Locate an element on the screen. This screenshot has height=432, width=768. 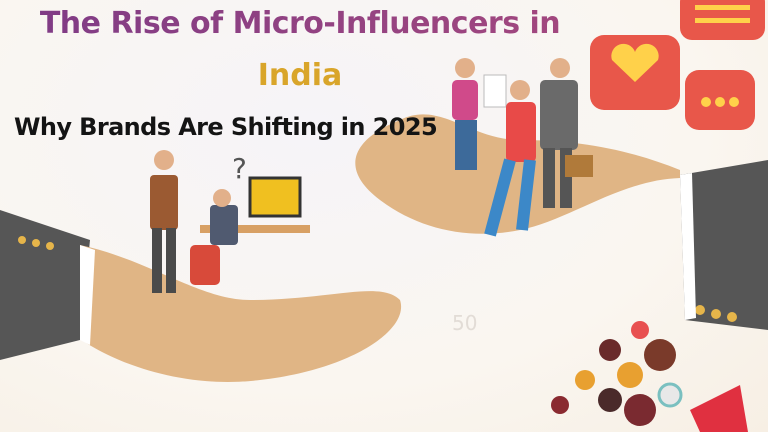
page-subtitle: Why Brands Are Shifting in 2025 is located at coordinates (226, 127).